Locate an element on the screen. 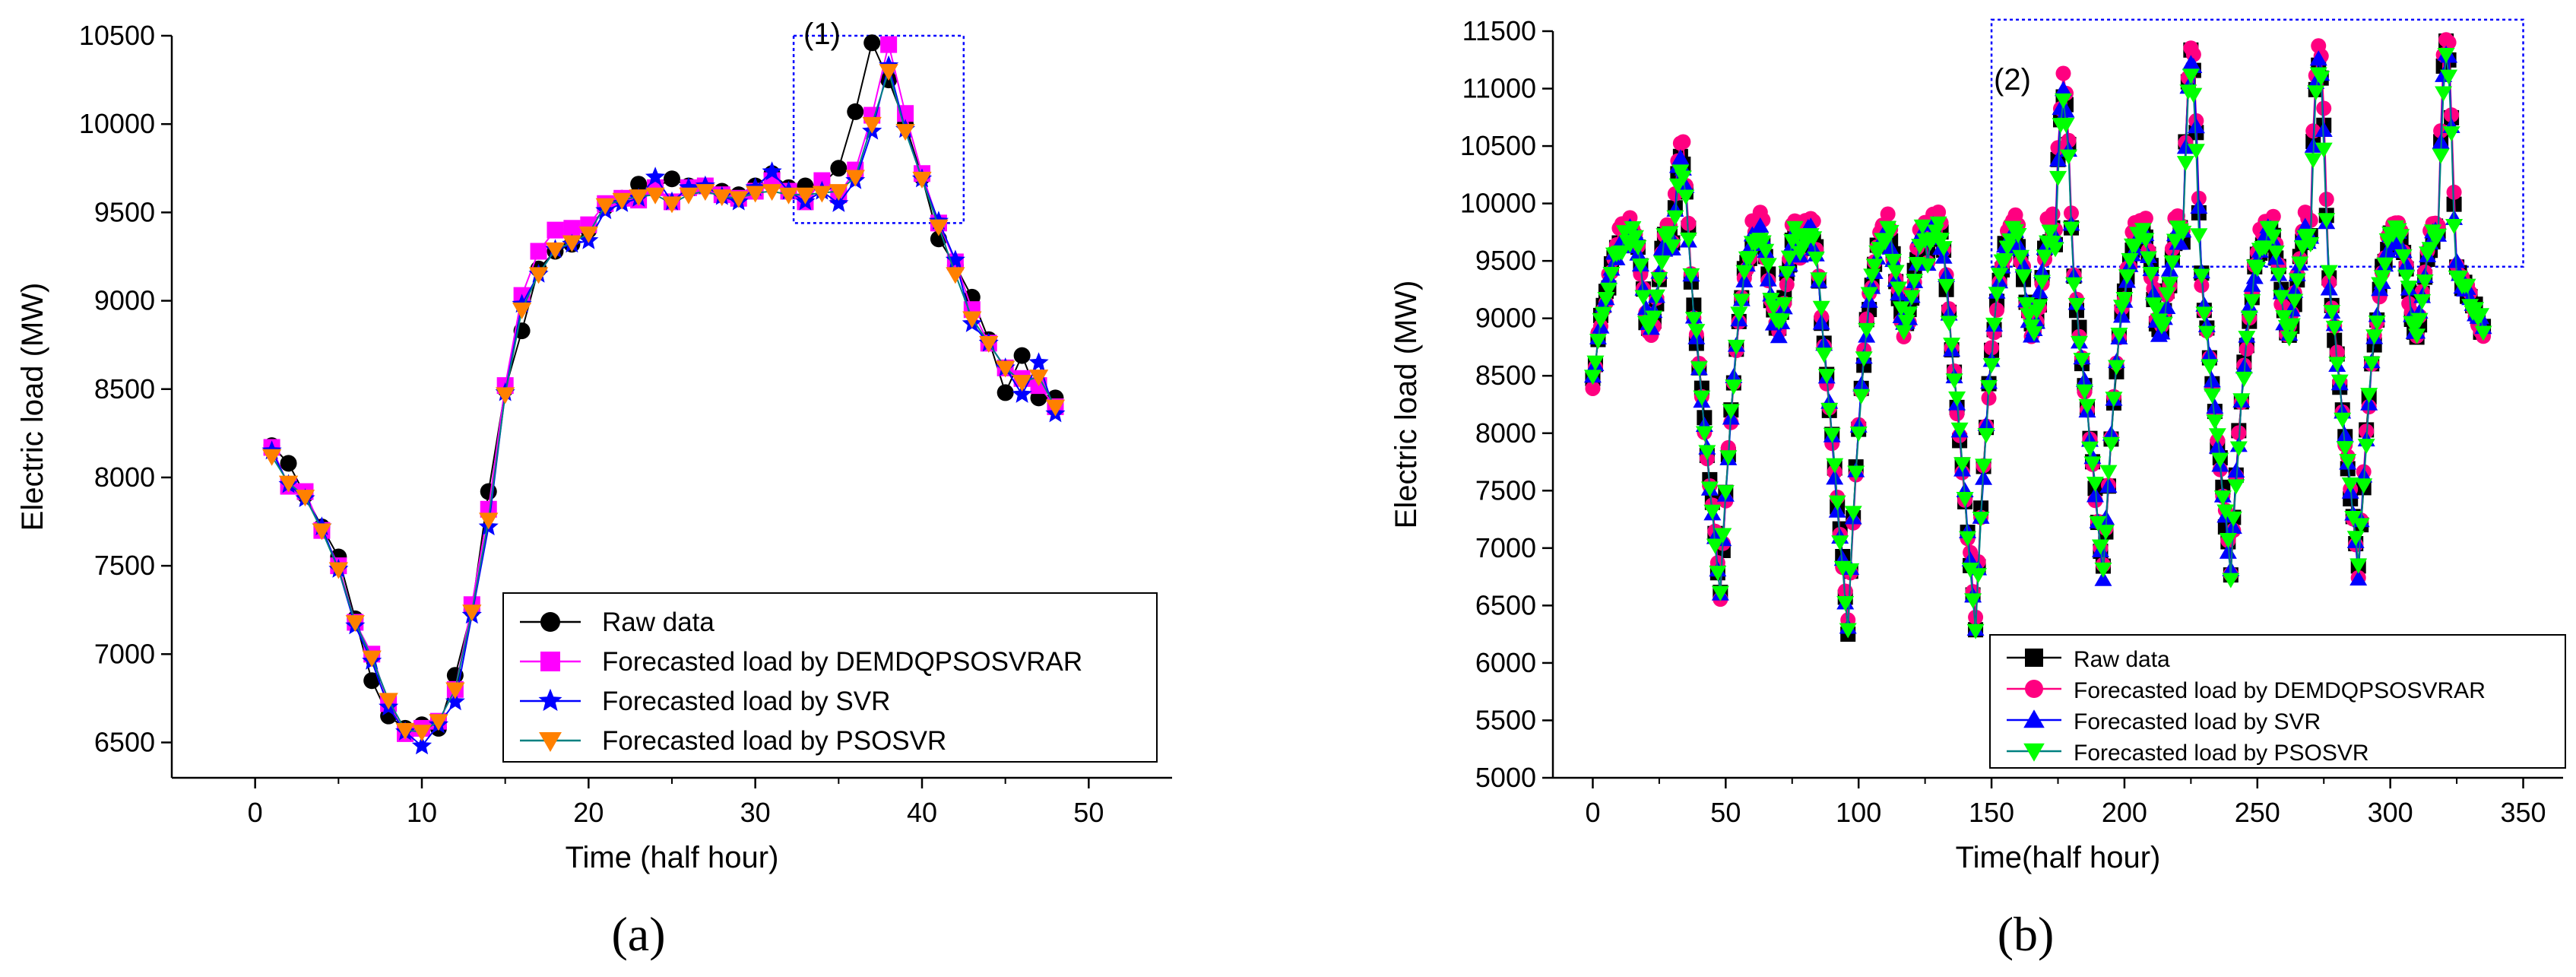 The image size is (2576, 977). y-tick-label: 6000 is located at coordinates (1505, 662).